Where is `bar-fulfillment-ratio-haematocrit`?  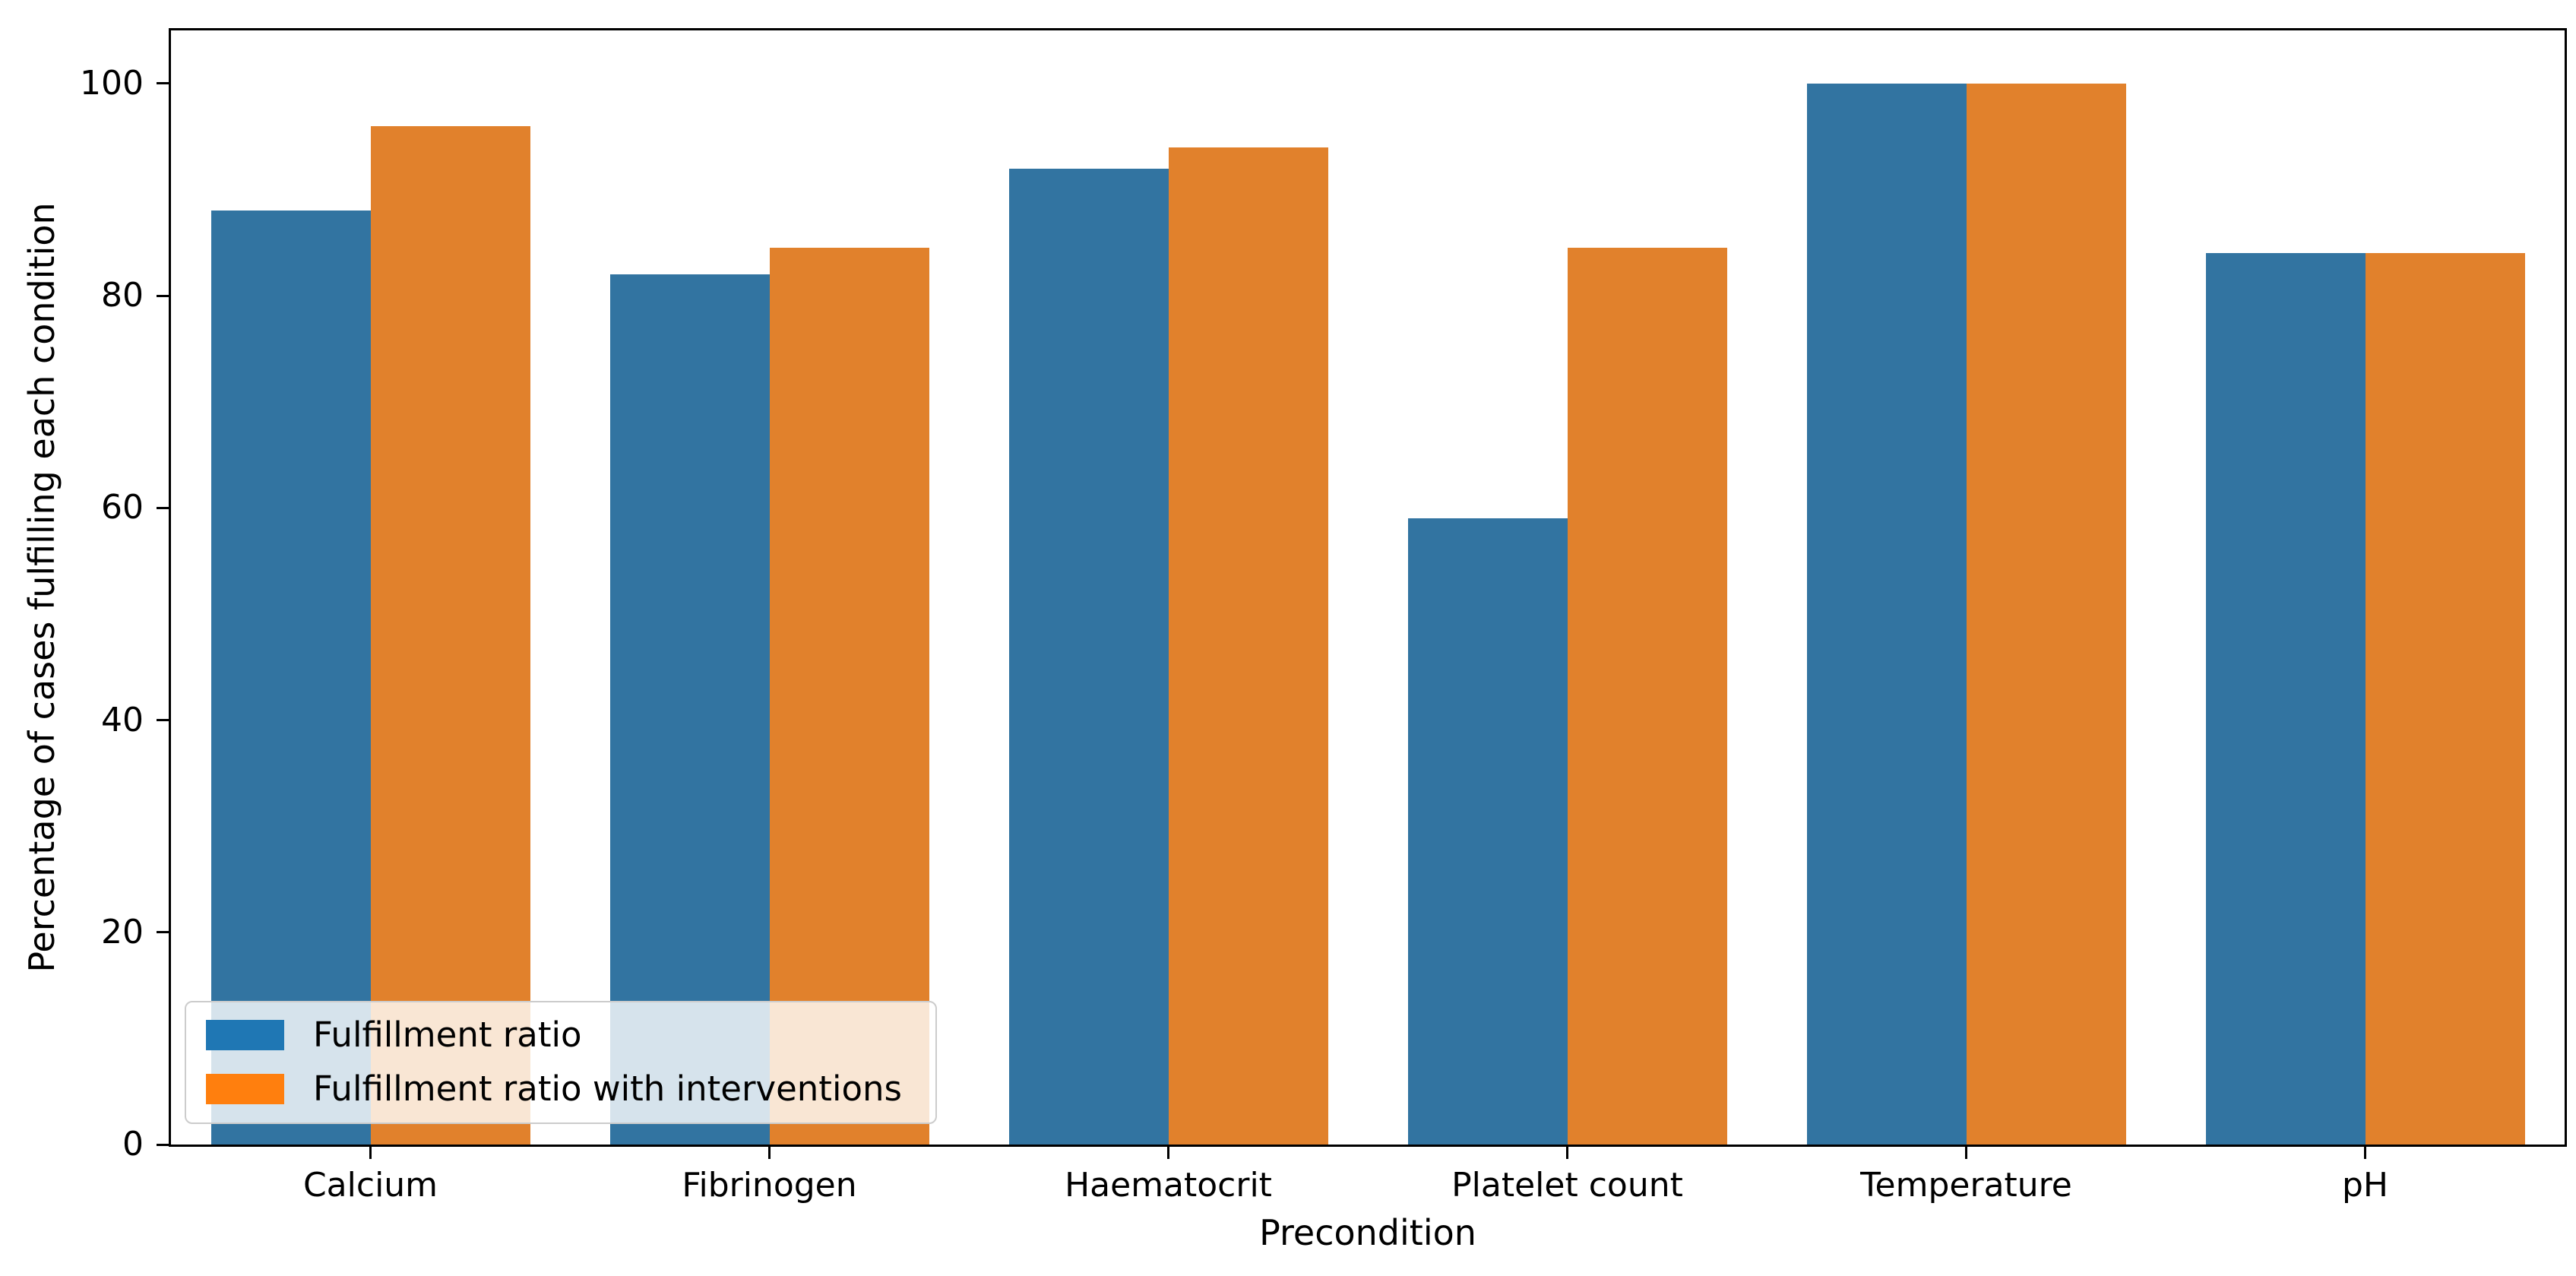 bar-fulfillment-ratio-haematocrit is located at coordinates (1088, 656).